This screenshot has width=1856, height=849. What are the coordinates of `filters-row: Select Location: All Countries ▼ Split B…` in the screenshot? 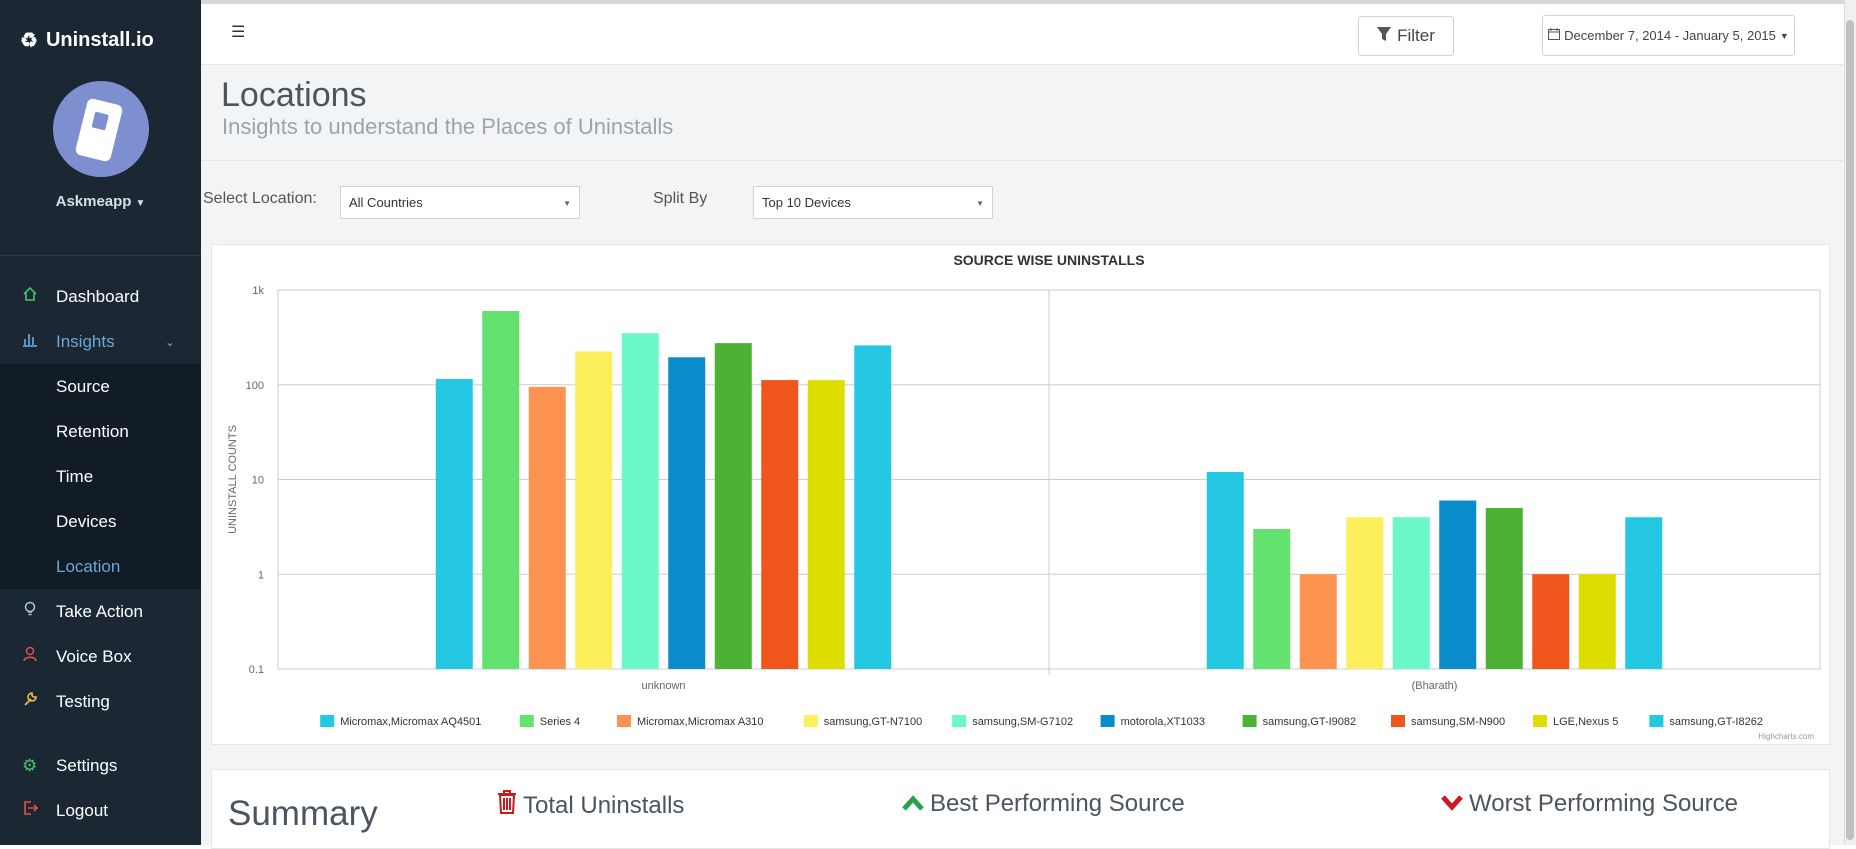 It's located at (1022, 201).